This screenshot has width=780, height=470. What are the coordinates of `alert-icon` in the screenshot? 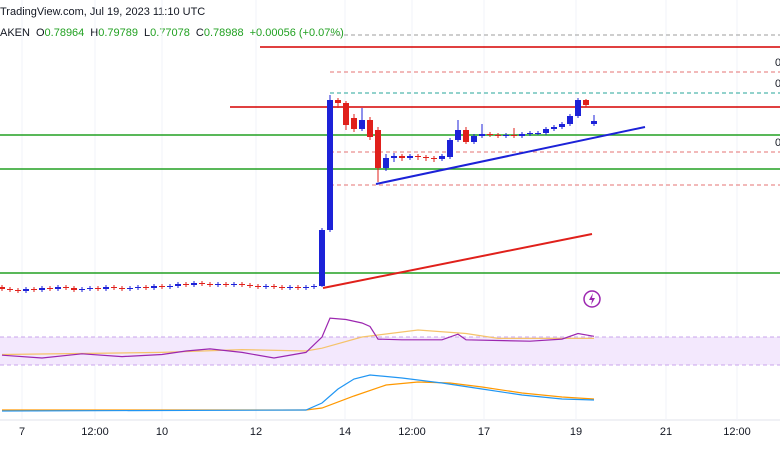 It's located at (592, 299).